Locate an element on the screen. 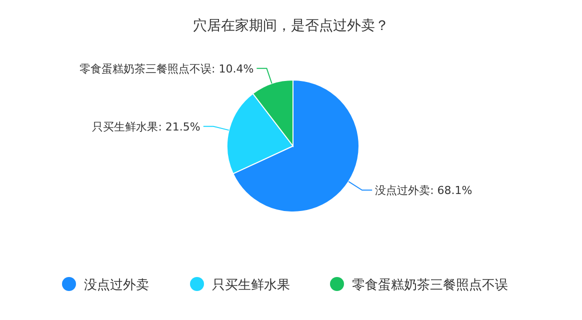 This screenshot has height=320, width=582. category-label: 没点过外卖: 68.1% is located at coordinates (423, 191).